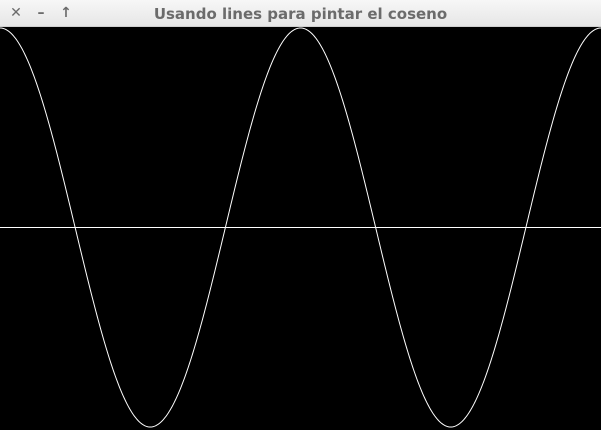 The height and width of the screenshot is (430, 601). I want to click on close-icon: ✕, so click(16, 13).